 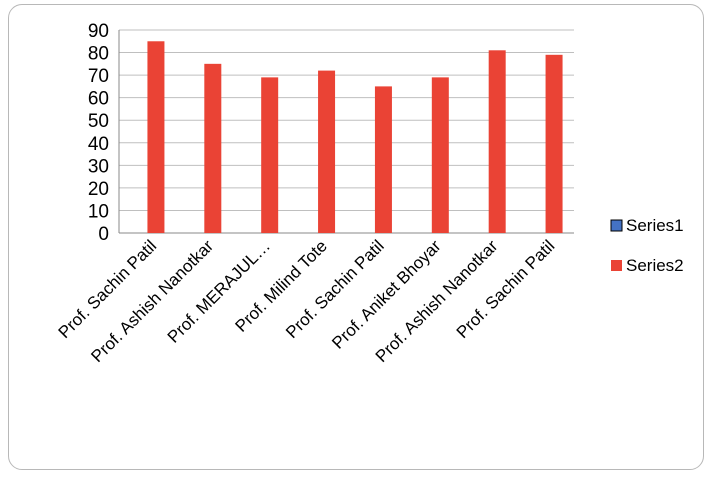 I want to click on y-tick-label: 90, so click(x=98, y=31).